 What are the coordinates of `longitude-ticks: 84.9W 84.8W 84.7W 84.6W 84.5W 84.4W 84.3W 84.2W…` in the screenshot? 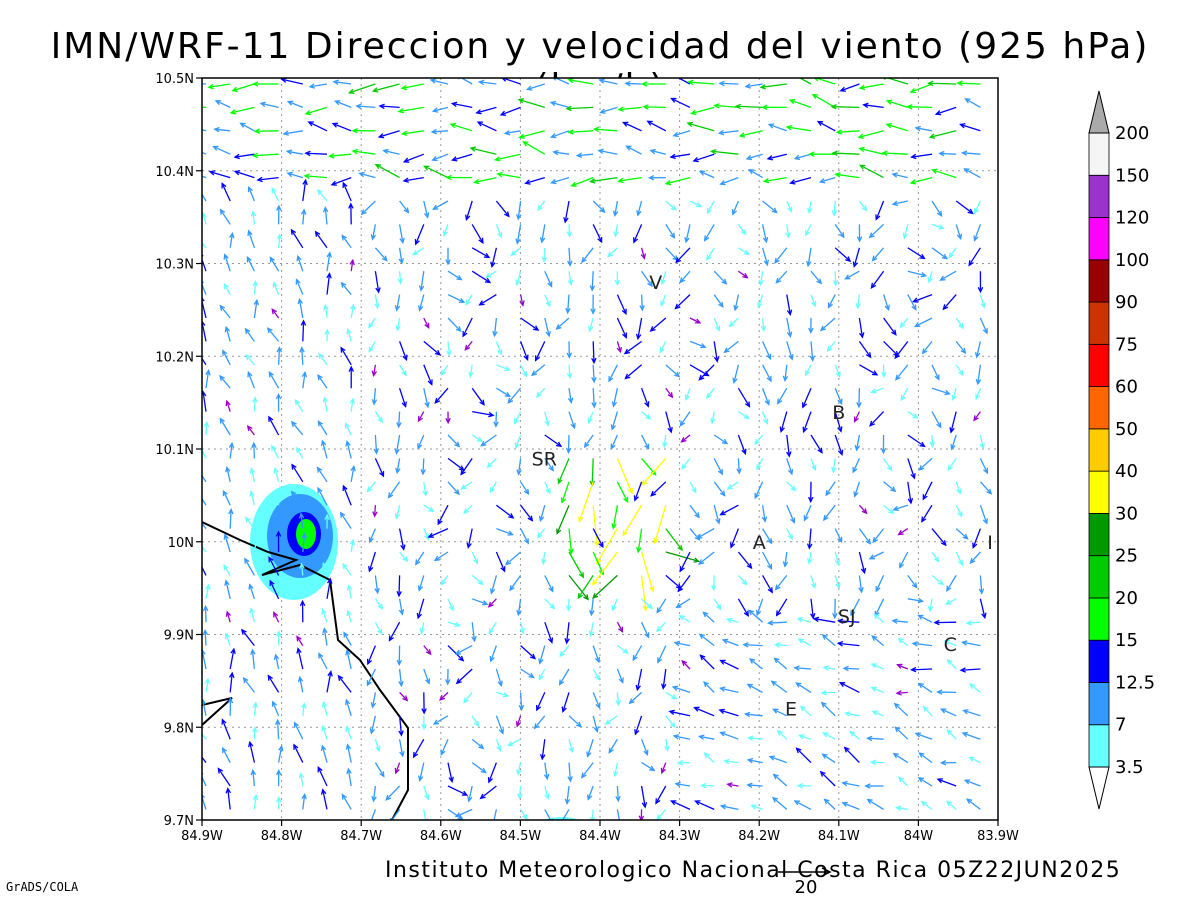 It's located at (600, 832).